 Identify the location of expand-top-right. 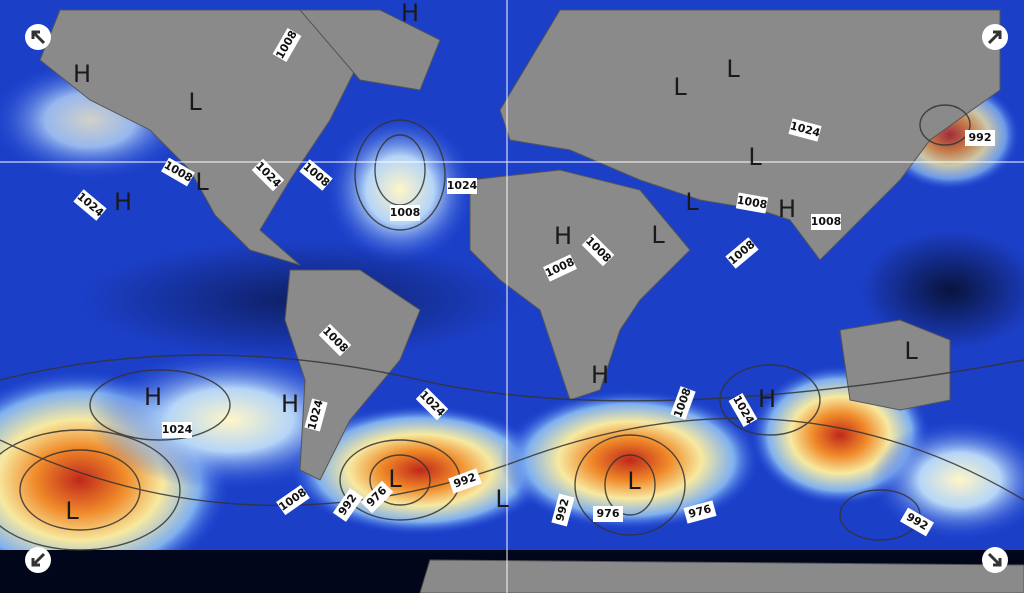
(995, 37).